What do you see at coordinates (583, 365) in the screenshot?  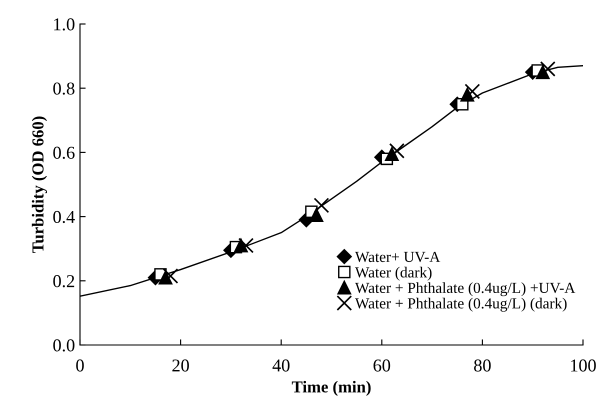 I see `x-tick-label: 100` at bounding box center [583, 365].